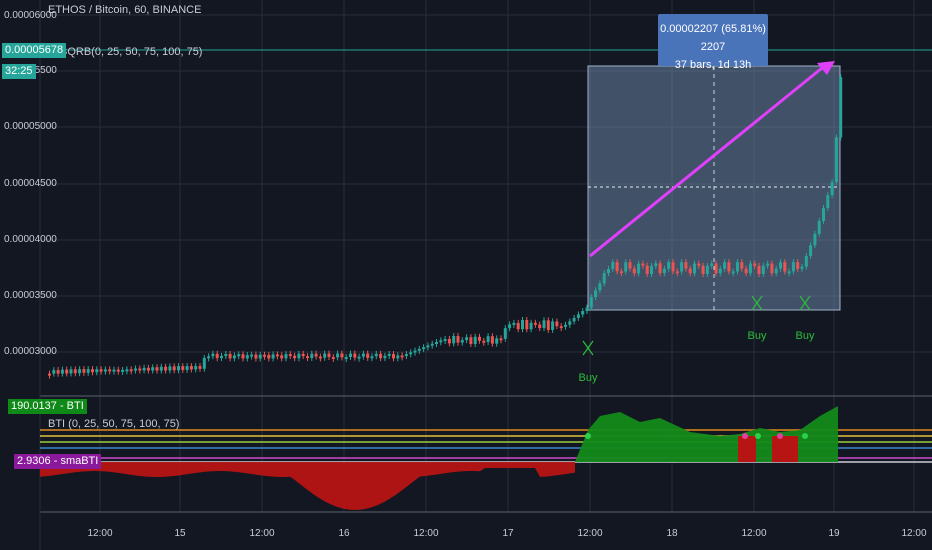 This screenshot has height=550, width=932. What do you see at coordinates (19, 71) in the screenshot?
I see `countdown-tag: 32:25` at bounding box center [19, 71].